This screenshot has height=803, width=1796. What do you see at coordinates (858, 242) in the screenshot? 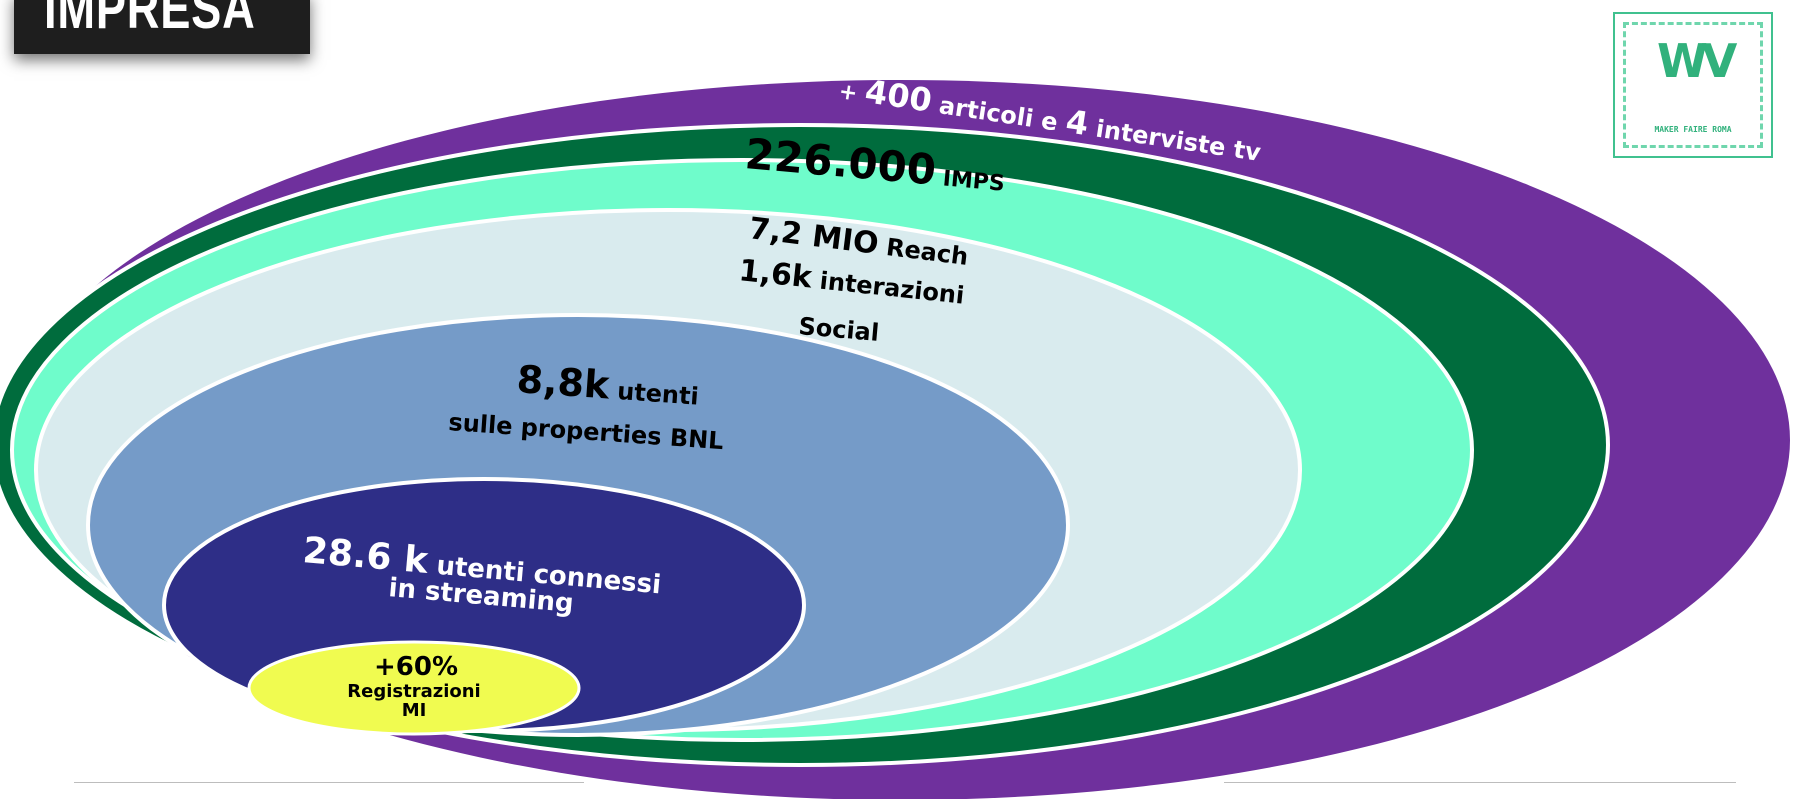
I see `label-reach: 7,2 MIO Reach` at bounding box center [858, 242].